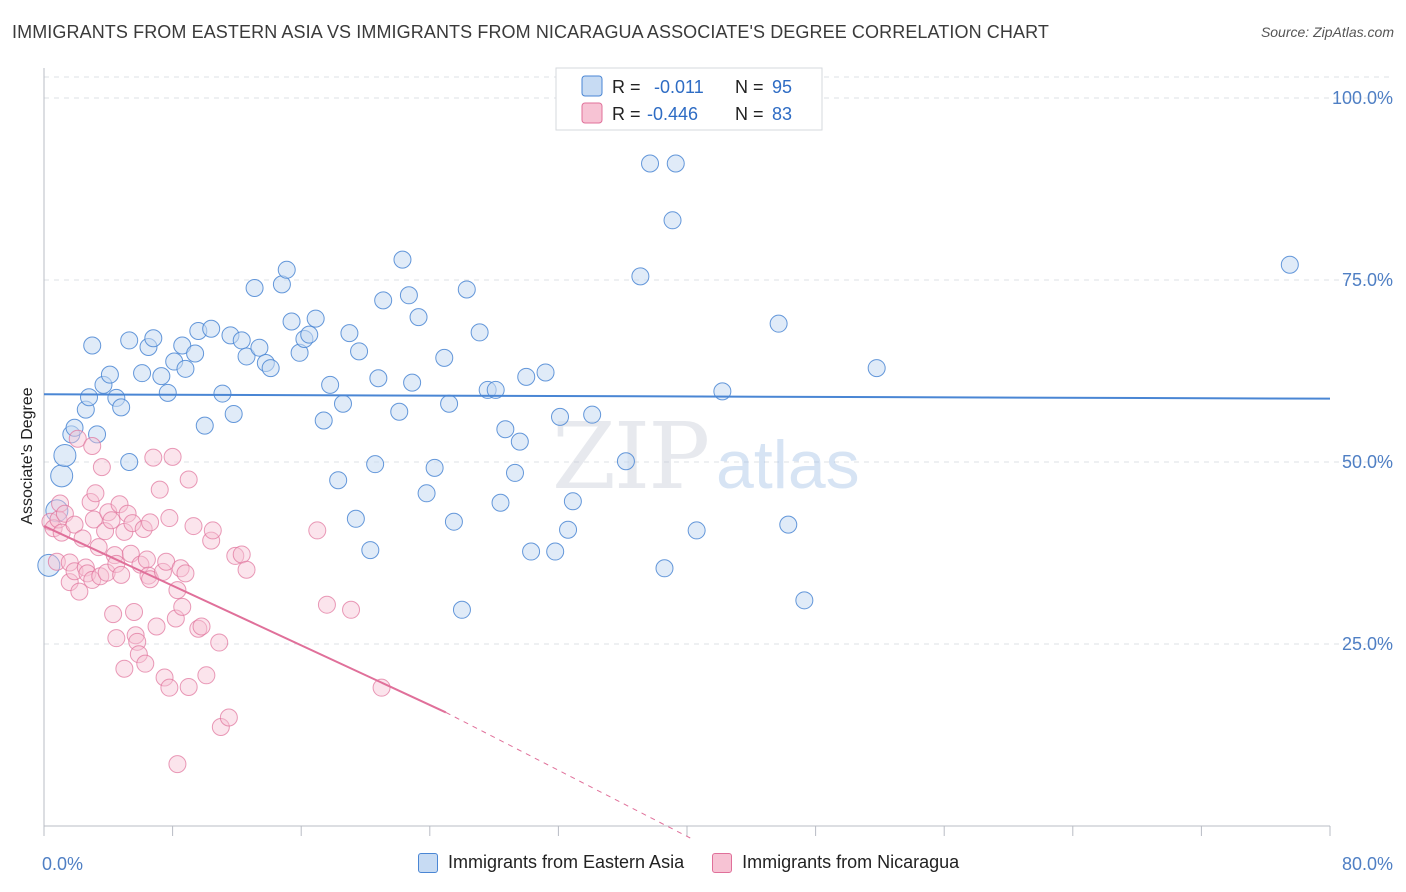  I want to click on legend-r-label-1: R =, so click(626, 87).